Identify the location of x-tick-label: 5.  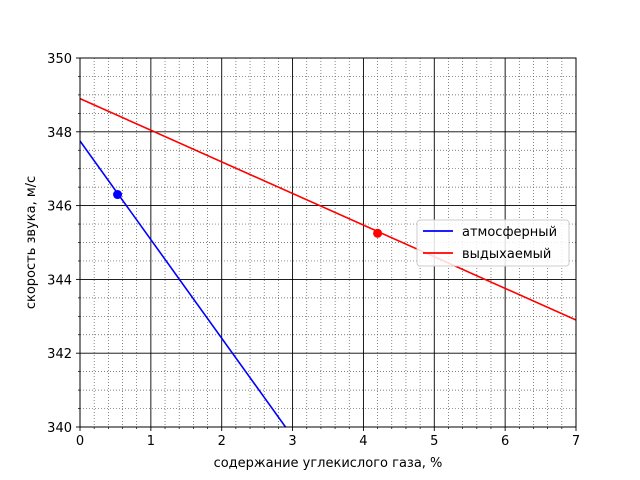
(434, 441).